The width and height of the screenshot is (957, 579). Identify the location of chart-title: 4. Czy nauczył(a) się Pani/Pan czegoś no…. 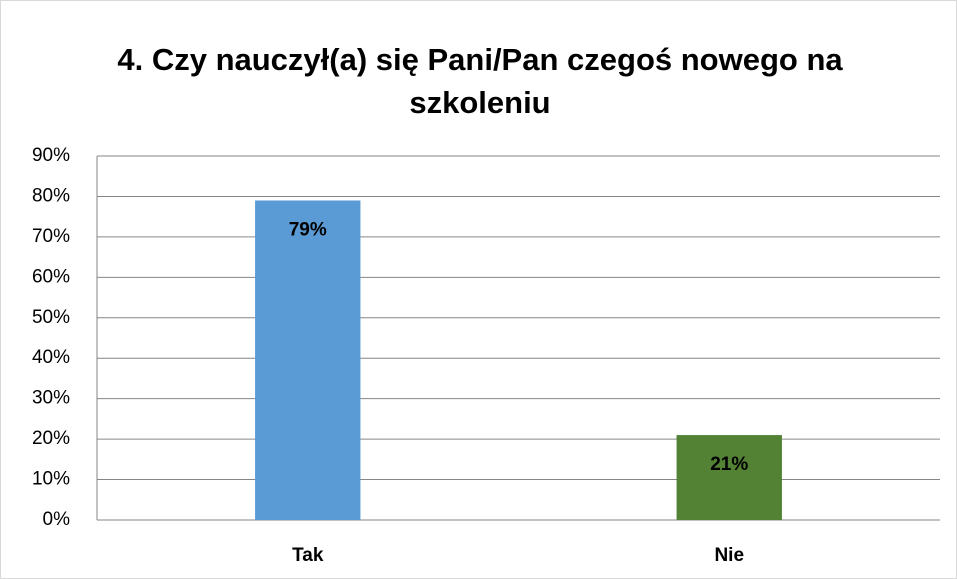
(480, 81).